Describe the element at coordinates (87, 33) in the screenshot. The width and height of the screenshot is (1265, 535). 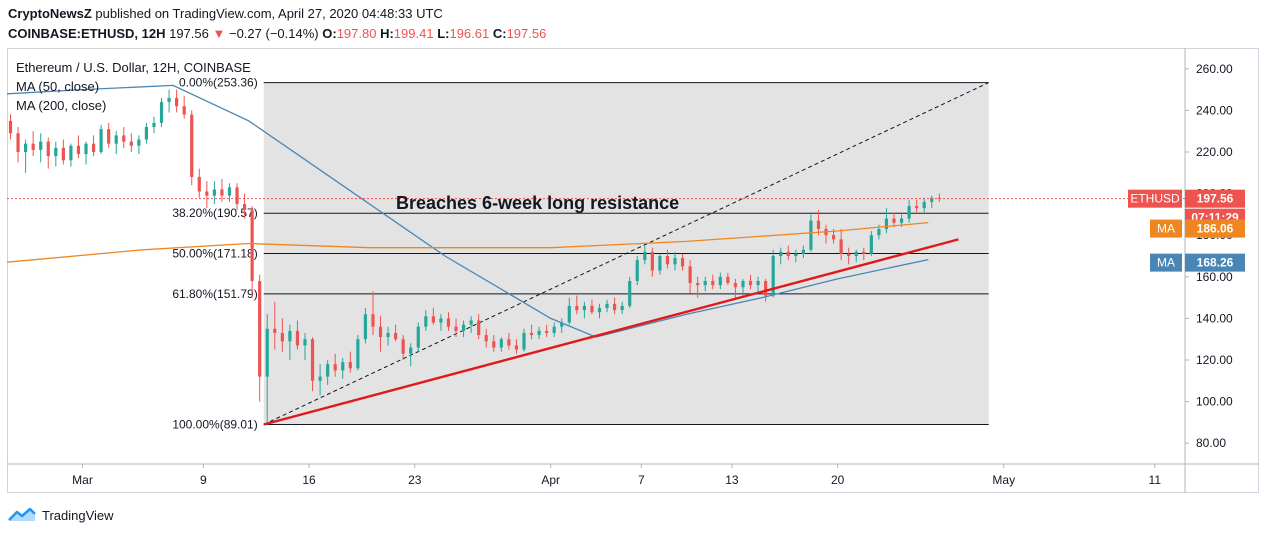
I see `symbol-label: COINBASE:ETHUSD, 12H` at that location.